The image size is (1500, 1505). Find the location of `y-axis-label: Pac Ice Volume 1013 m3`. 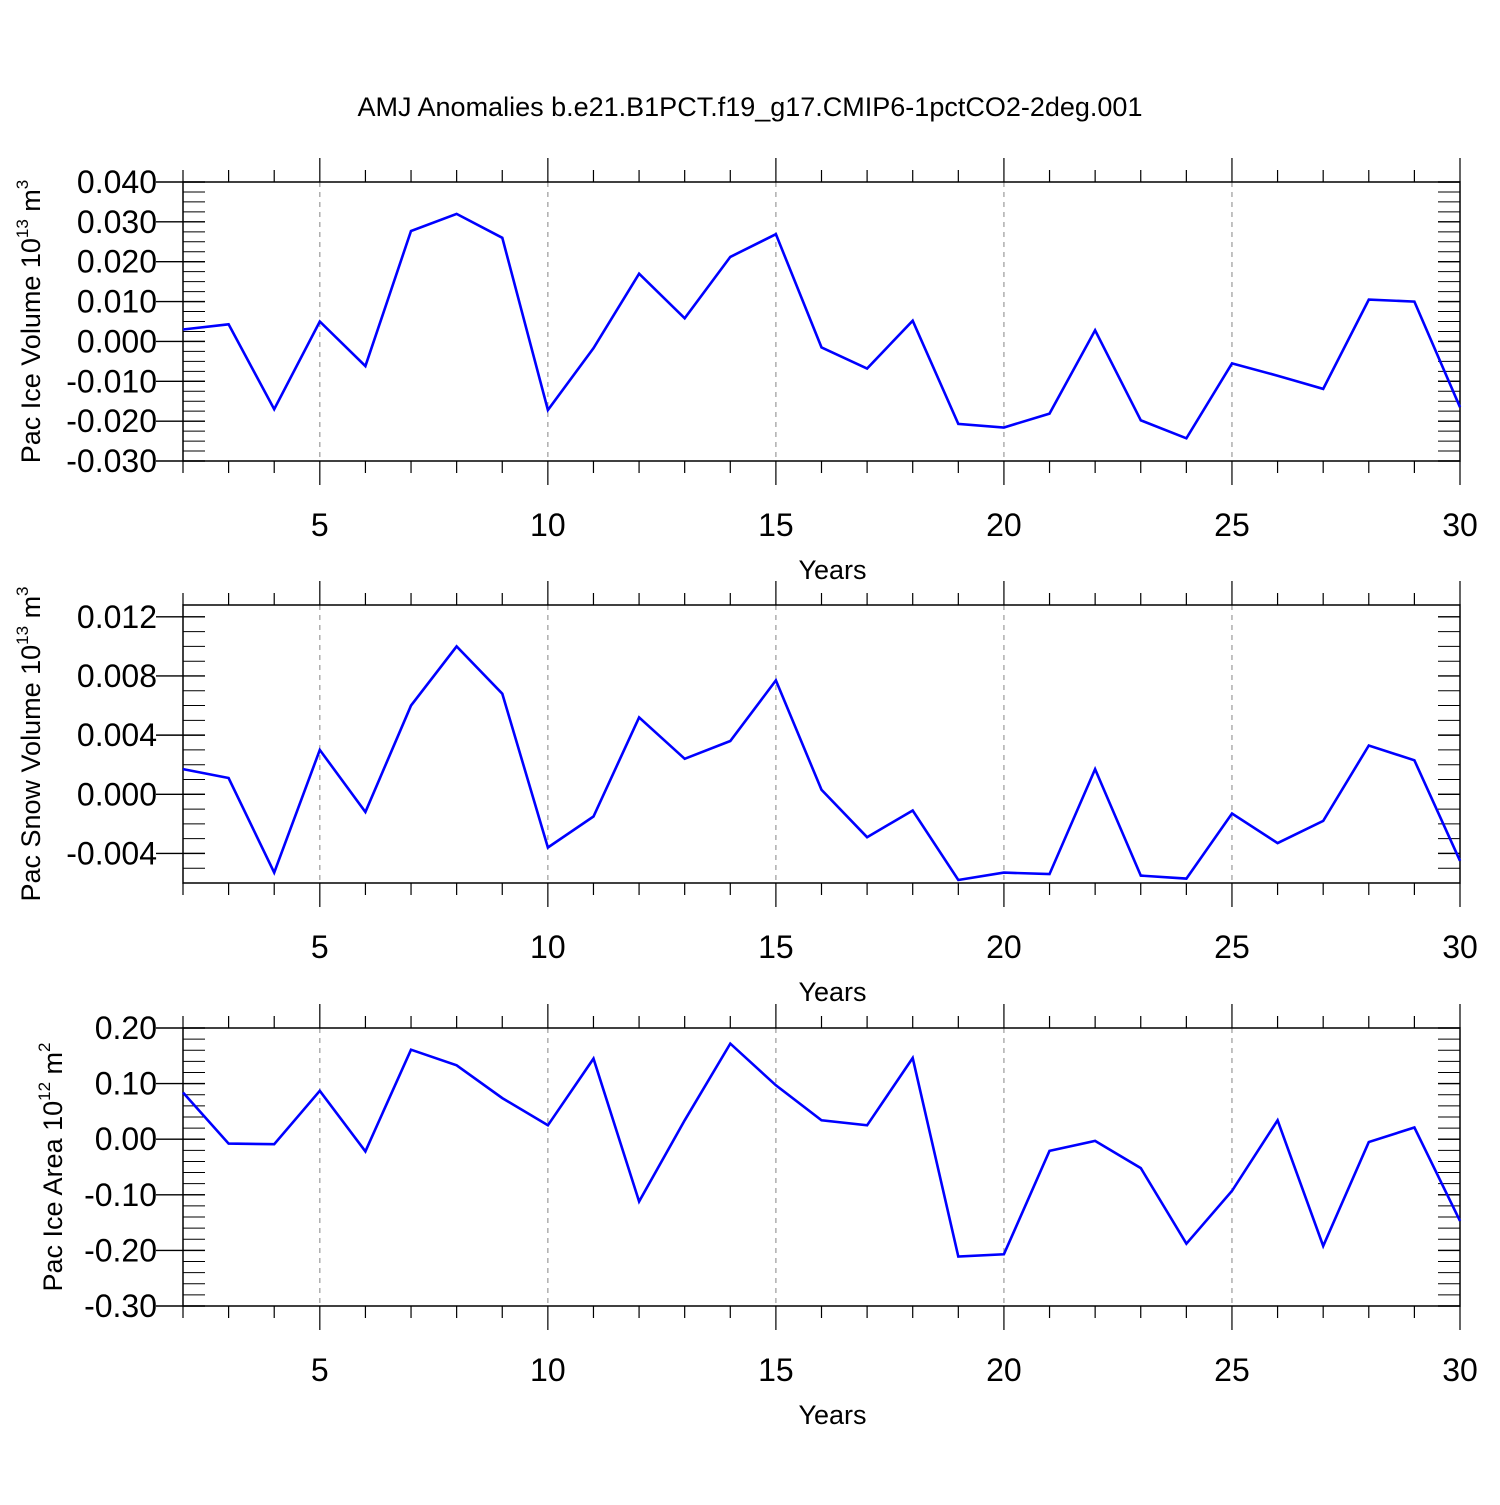

y-axis-label: Pac Ice Volume 1013 m3 is located at coordinates (29, 322).